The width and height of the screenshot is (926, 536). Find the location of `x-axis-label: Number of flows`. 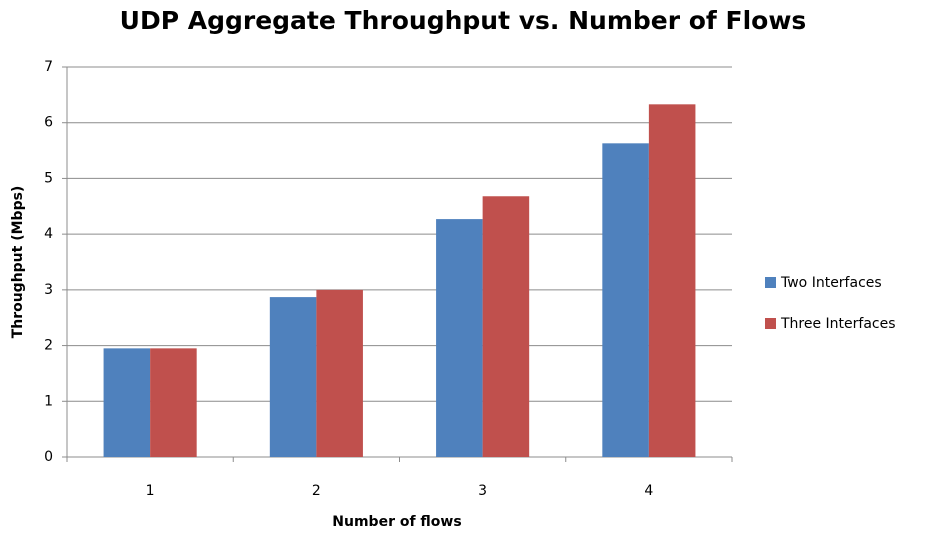

x-axis-label: Number of flows is located at coordinates (396, 522).